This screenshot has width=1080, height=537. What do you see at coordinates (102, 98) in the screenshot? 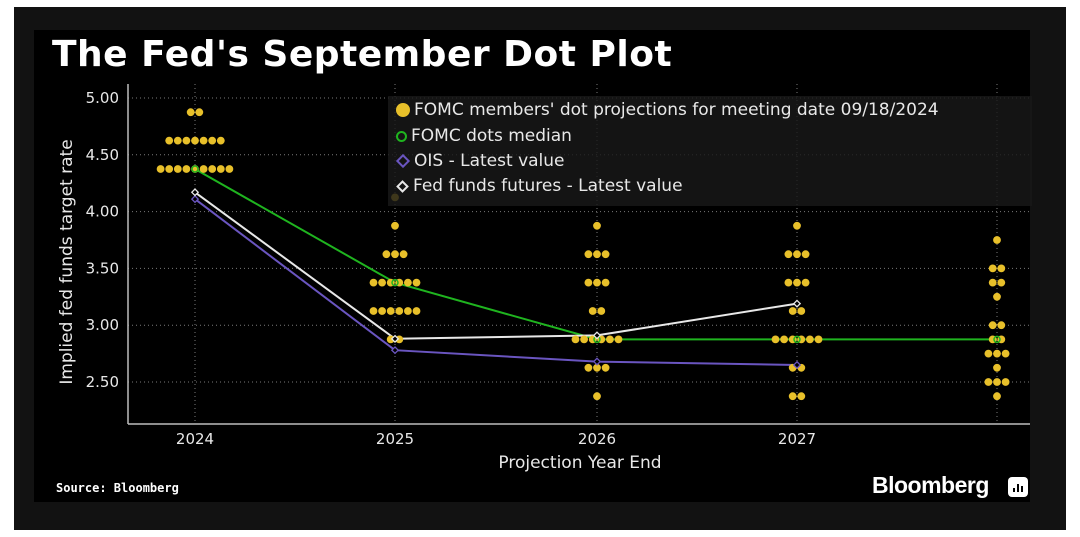
I see `y-tick-label: 5.00` at bounding box center [102, 98].